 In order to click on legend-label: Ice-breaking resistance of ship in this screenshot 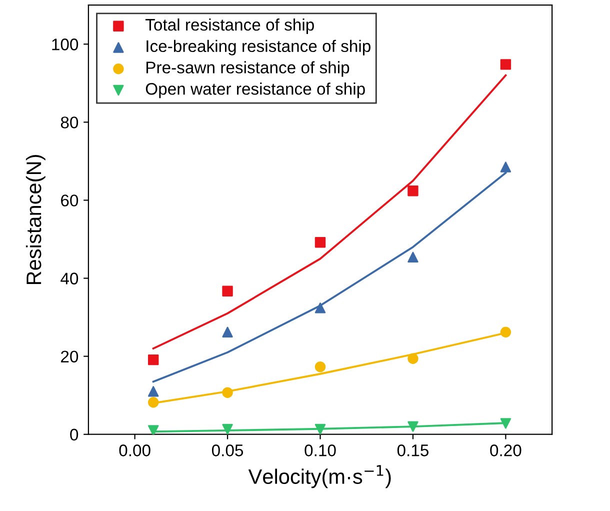, I will do `click(258, 48)`.